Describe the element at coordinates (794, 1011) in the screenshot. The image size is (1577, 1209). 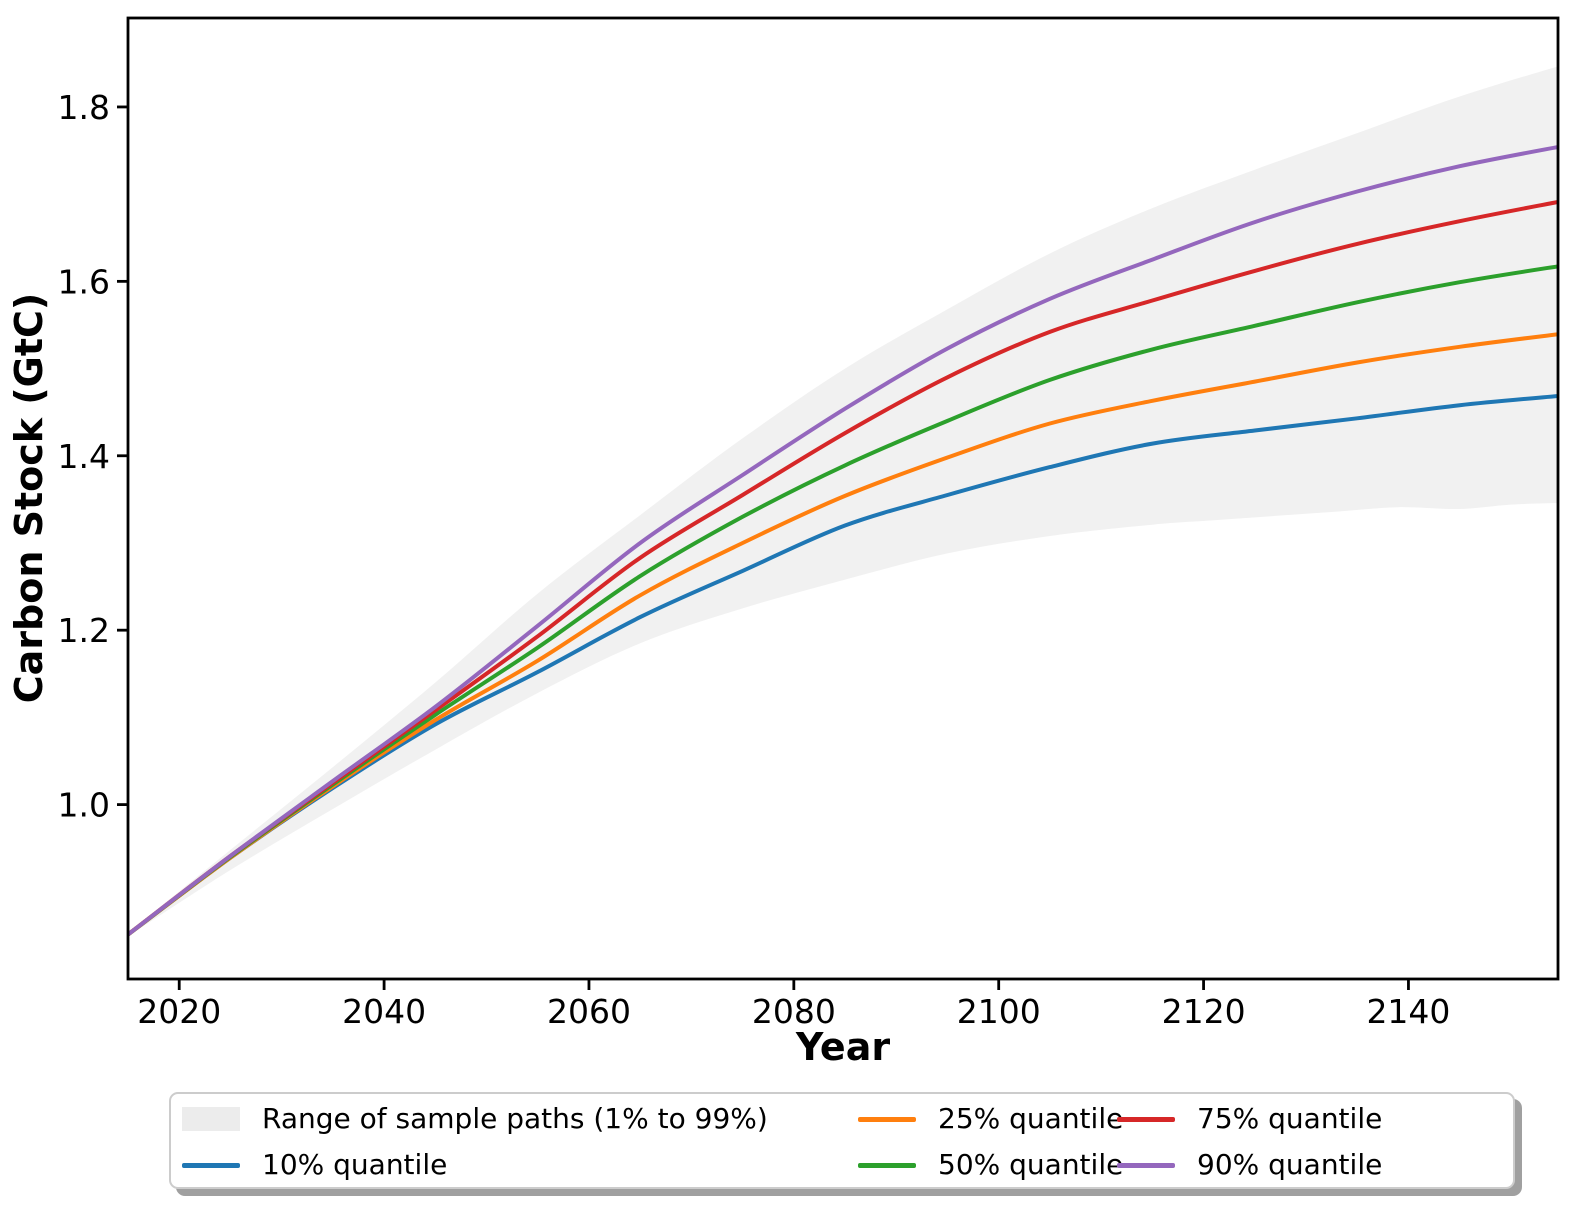
I see `x-tick-label-2080: 2080` at that location.